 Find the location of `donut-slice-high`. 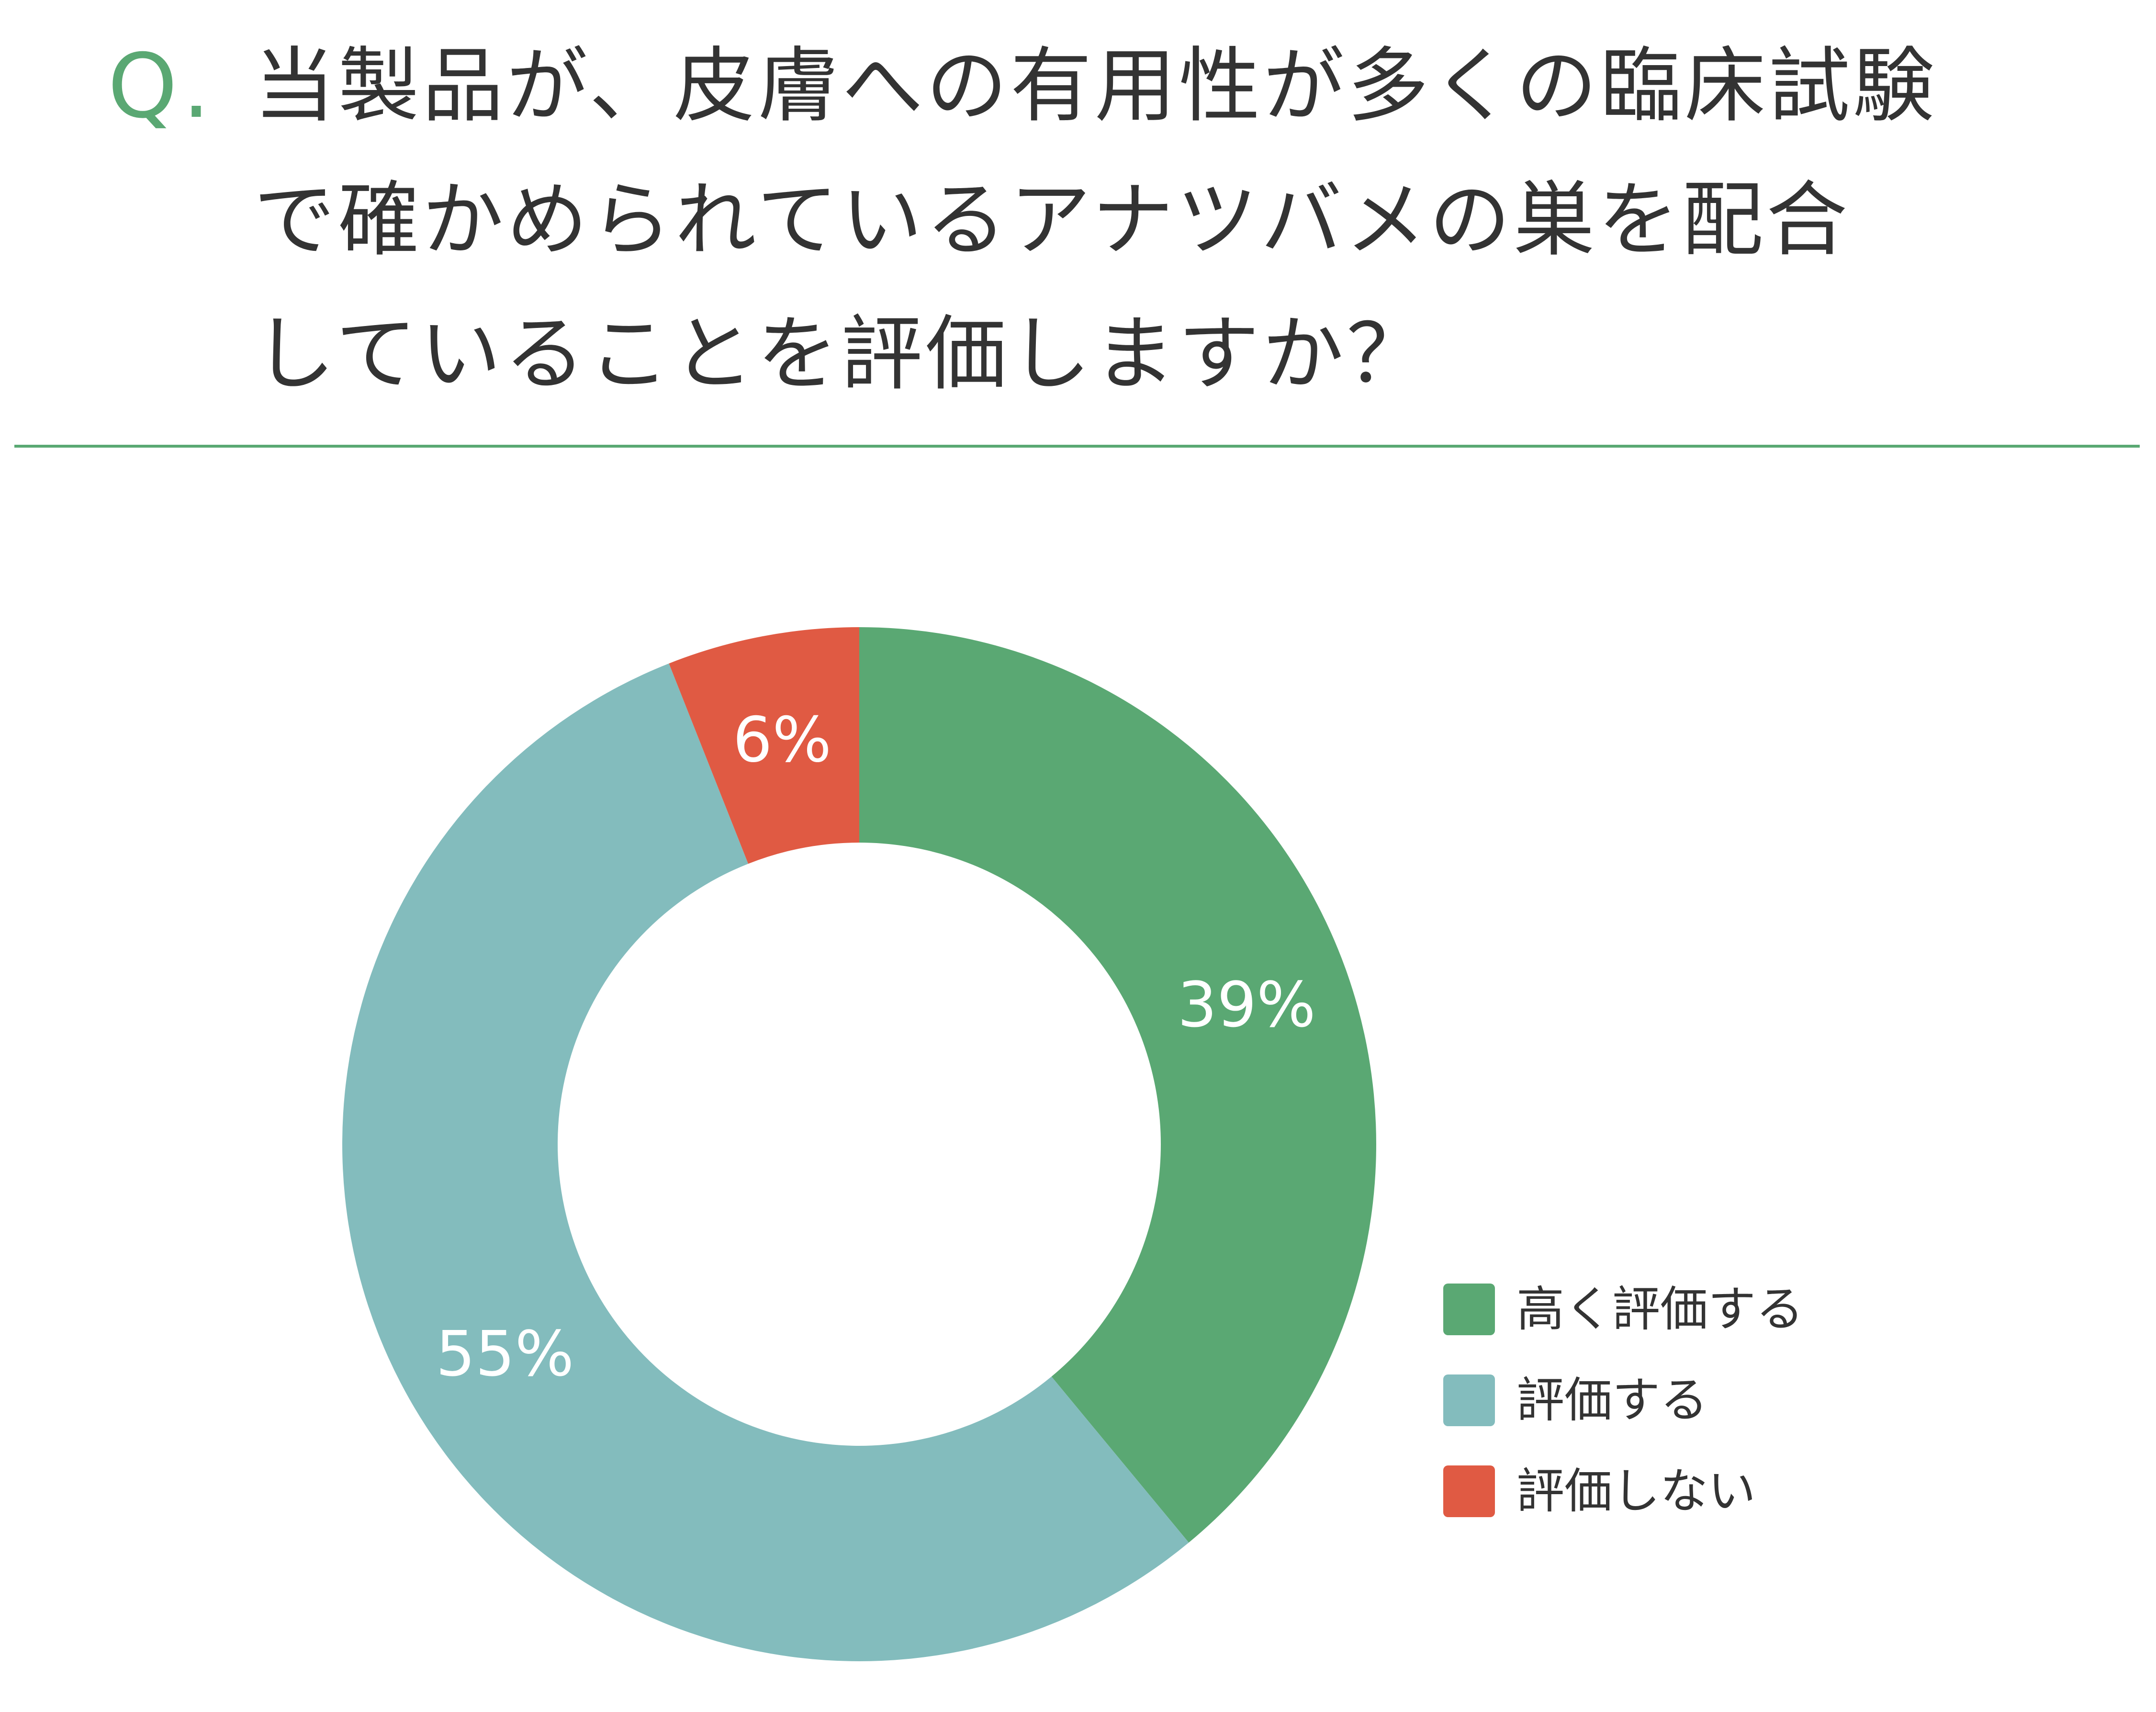

donut-slice-high is located at coordinates (1118, 1085).